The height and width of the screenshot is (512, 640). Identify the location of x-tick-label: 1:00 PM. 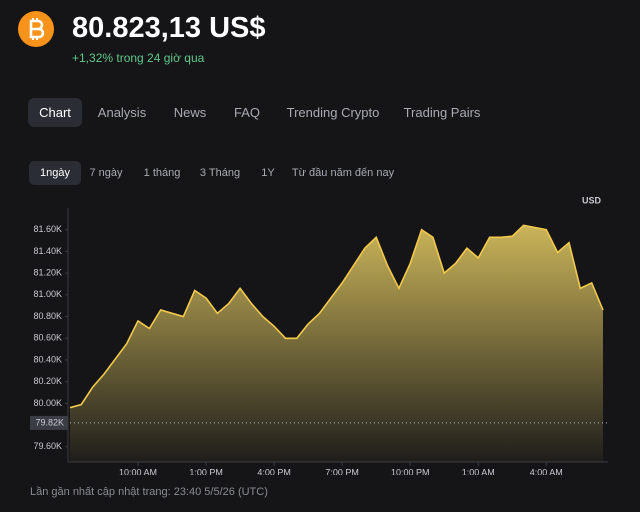
(206, 471).